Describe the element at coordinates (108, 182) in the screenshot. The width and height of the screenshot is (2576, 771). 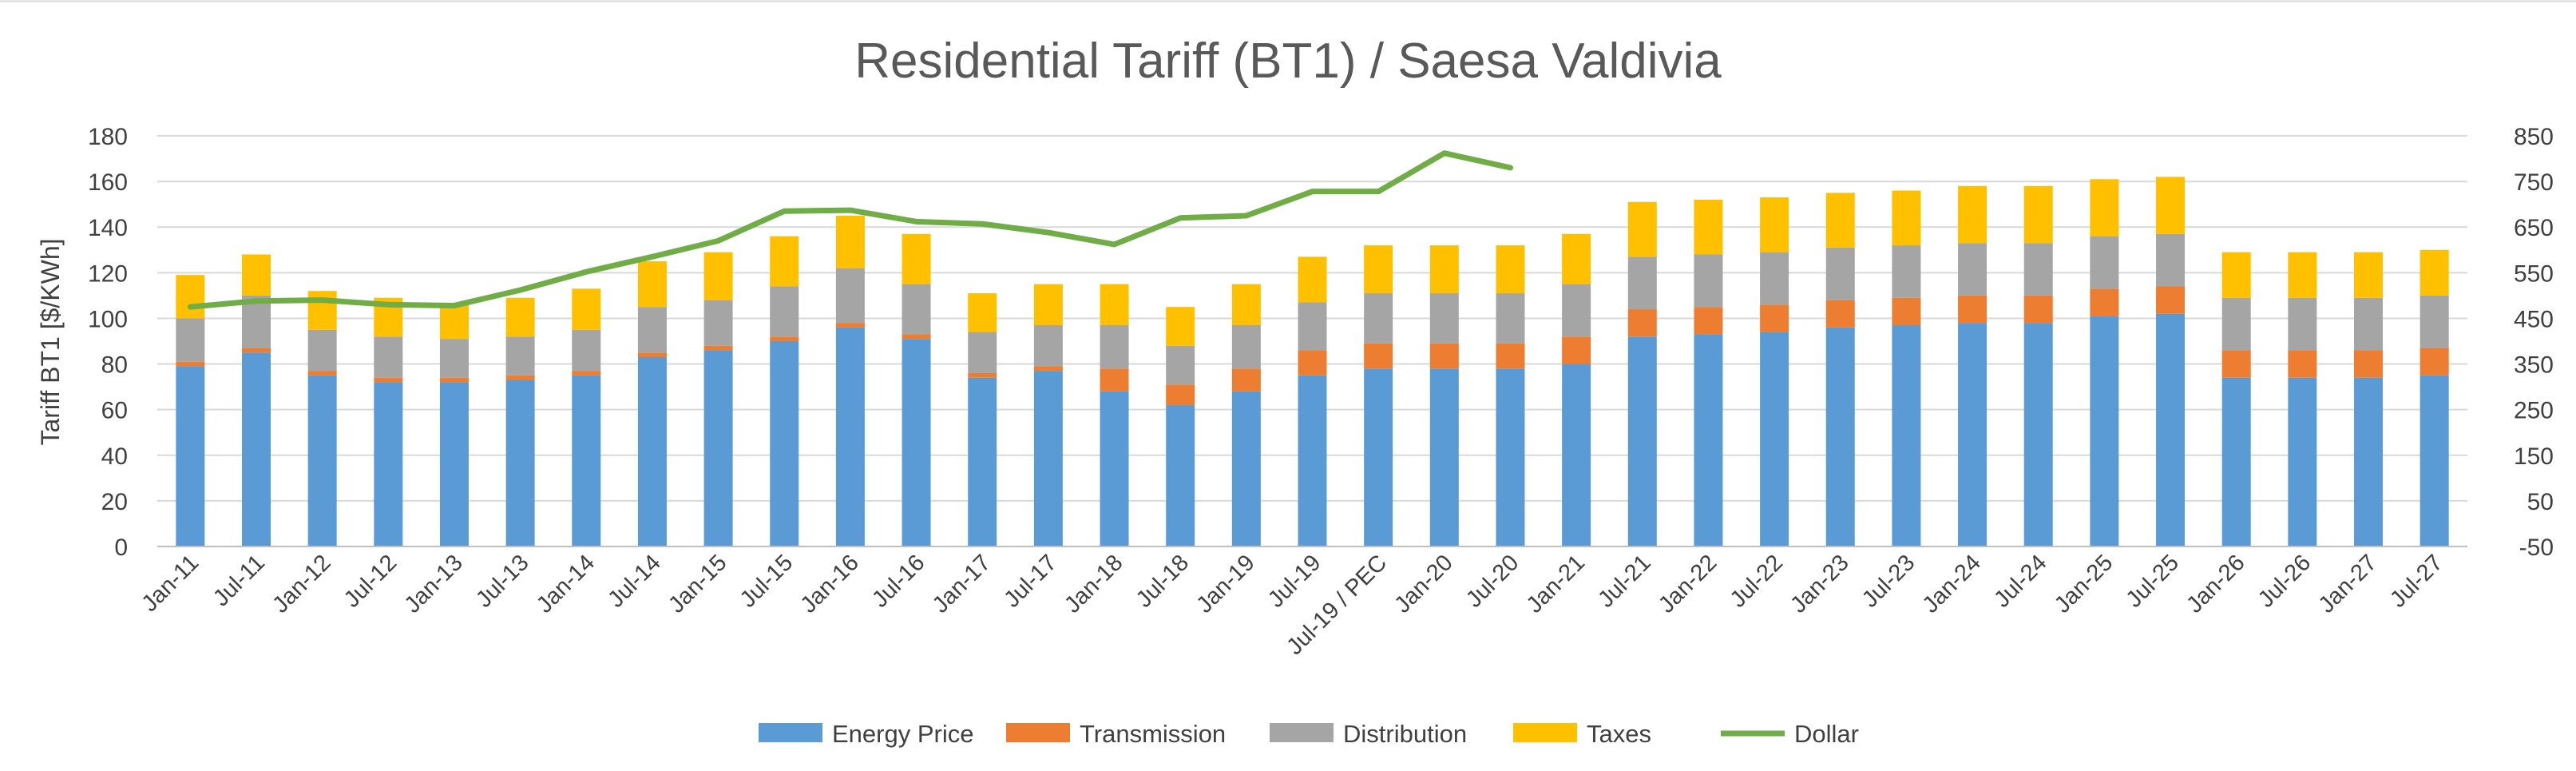
I see `y-tick-label: 160` at that location.